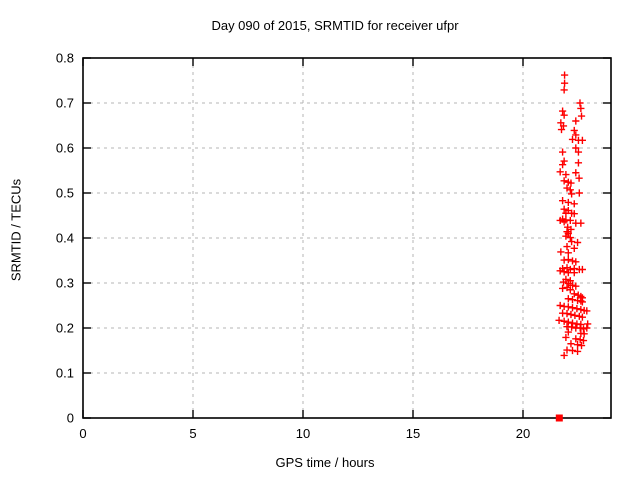 The width and height of the screenshot is (640, 480). Describe the element at coordinates (192, 433) in the screenshot. I see `x-tick-label: 5` at that location.